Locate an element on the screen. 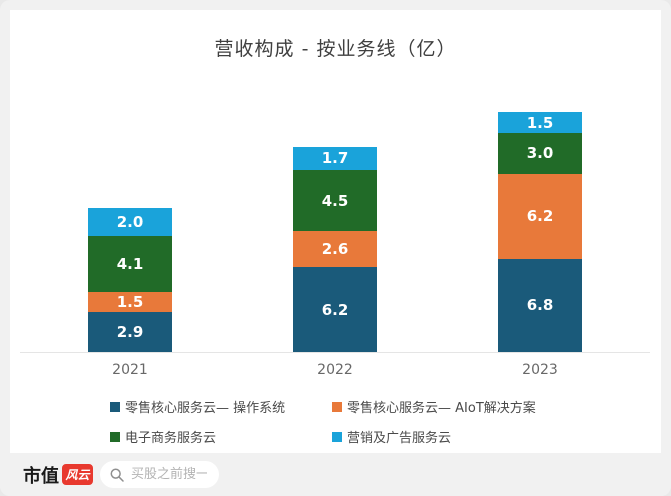 Image resolution: width=671 pixels, height=496 pixels. legend-item: 零售核心服务云— AIoT解决方案 is located at coordinates (434, 406).